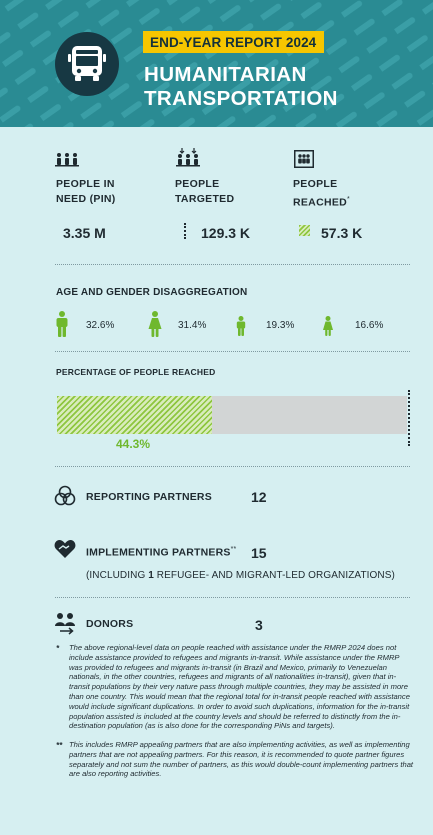 The height and width of the screenshot is (835, 433). I want to click on footnote-1-mark: *, so click(58, 648).